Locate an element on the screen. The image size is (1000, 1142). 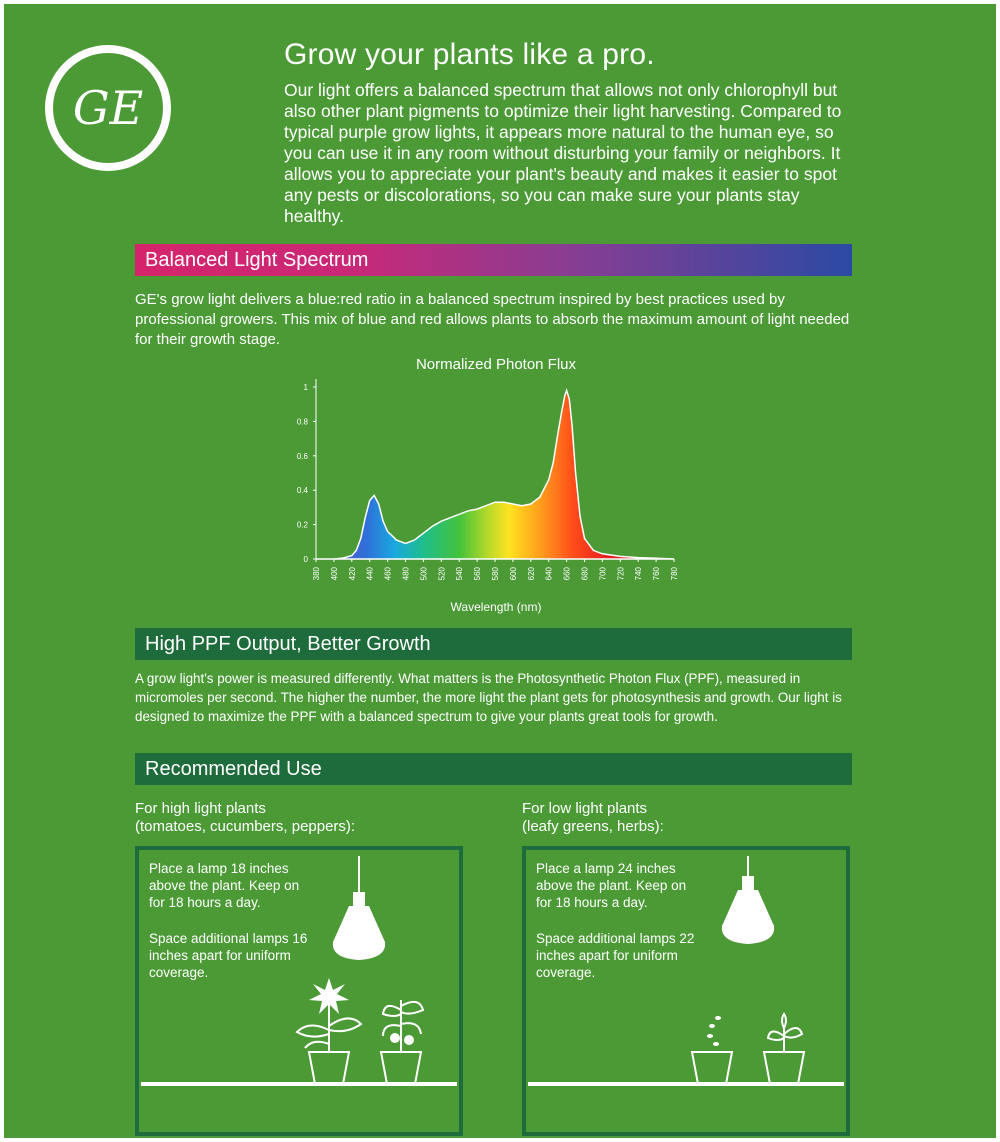
x-tick-label: 440 is located at coordinates (370, 573).